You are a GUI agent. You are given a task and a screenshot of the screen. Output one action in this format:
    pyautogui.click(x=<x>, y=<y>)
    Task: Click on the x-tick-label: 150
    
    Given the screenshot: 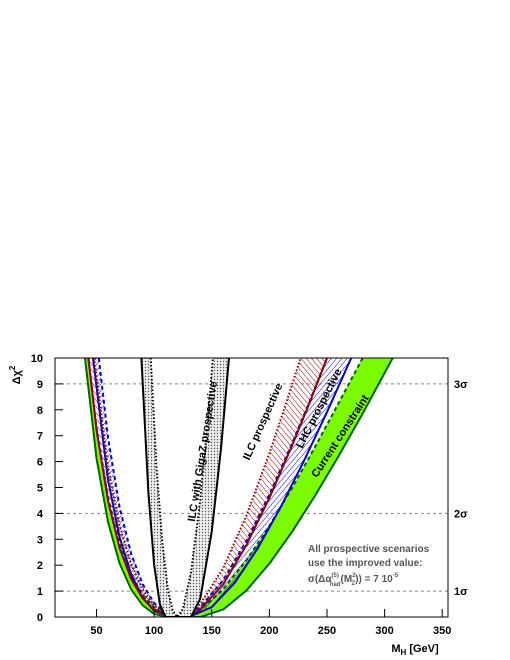 What is the action you would take?
    pyautogui.click(x=212, y=631)
    